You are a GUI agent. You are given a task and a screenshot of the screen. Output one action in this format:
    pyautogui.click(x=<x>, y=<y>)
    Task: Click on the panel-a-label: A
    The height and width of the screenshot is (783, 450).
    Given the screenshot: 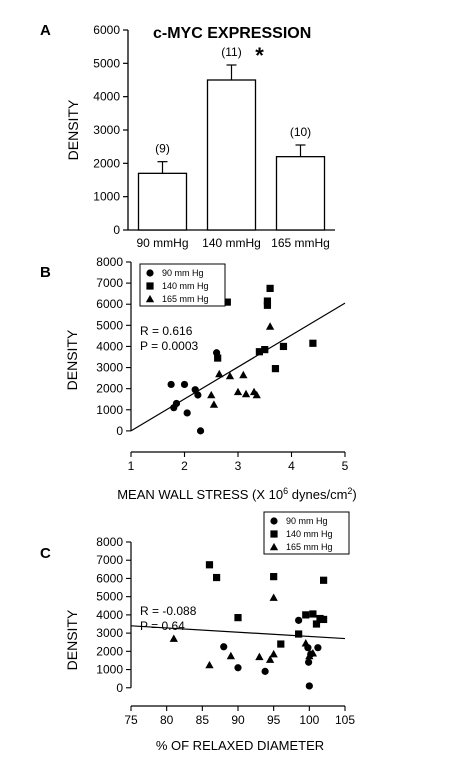 What is the action you would take?
    pyautogui.click(x=45, y=30)
    